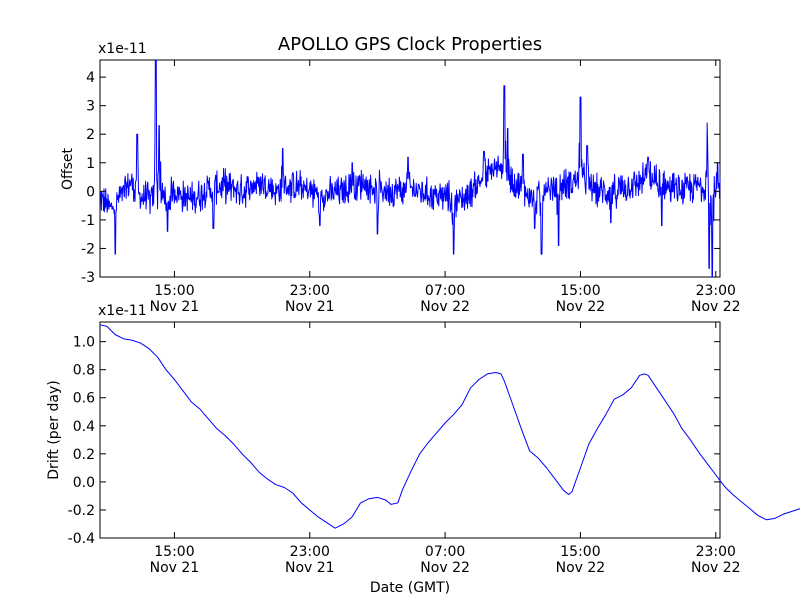  I want to click on y-tick-label: 0.6, so click(84, 399).